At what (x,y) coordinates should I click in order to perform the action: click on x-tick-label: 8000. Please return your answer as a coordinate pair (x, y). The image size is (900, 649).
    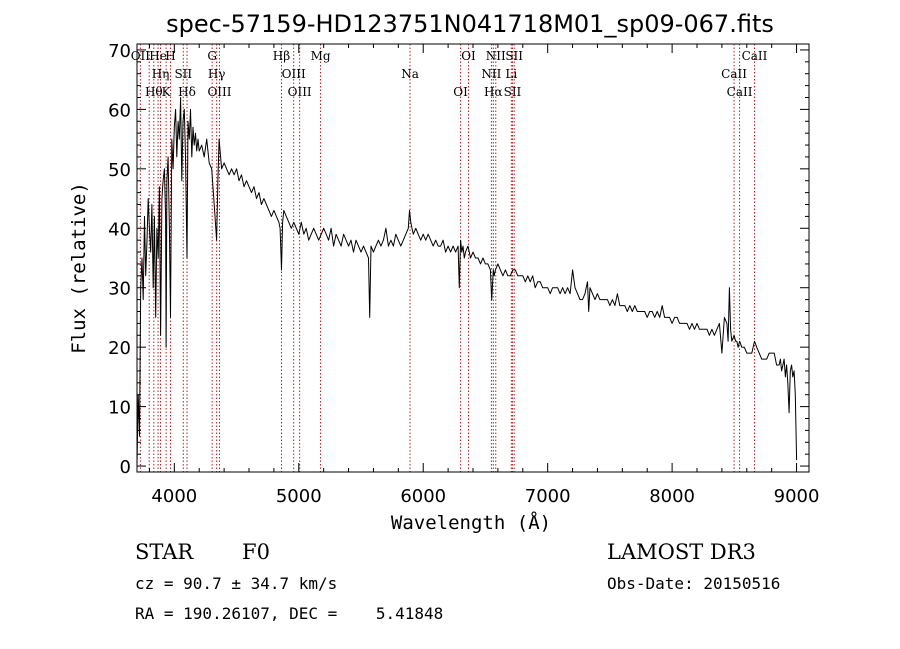
    Looking at the image, I should click on (672, 496).